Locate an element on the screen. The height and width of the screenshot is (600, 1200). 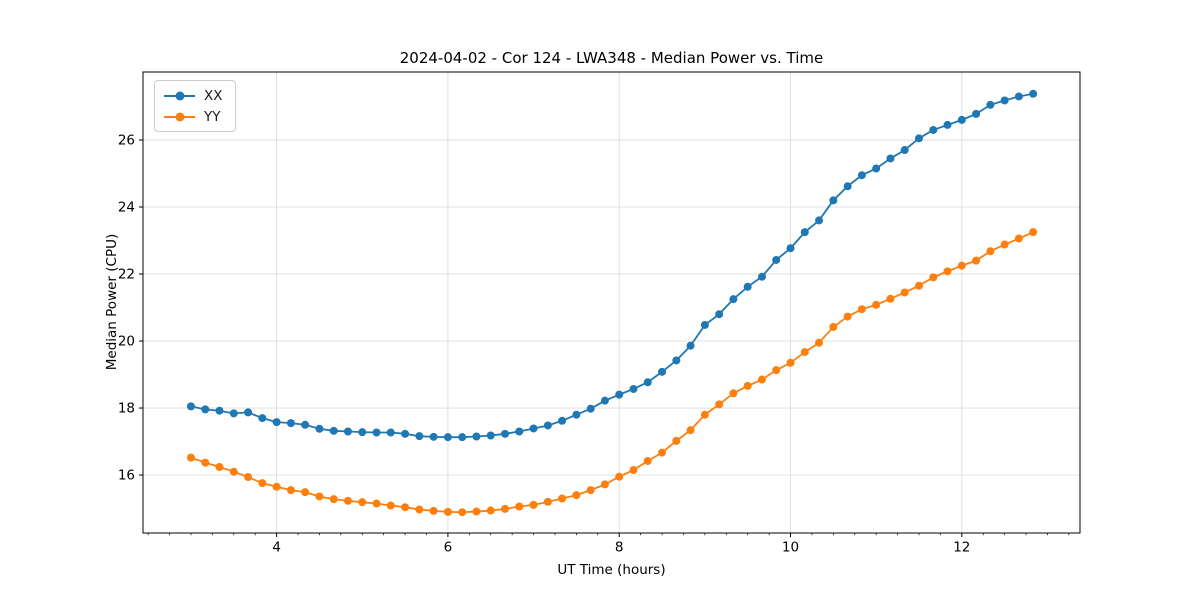
x-tick-label: 4 is located at coordinates (276, 548).